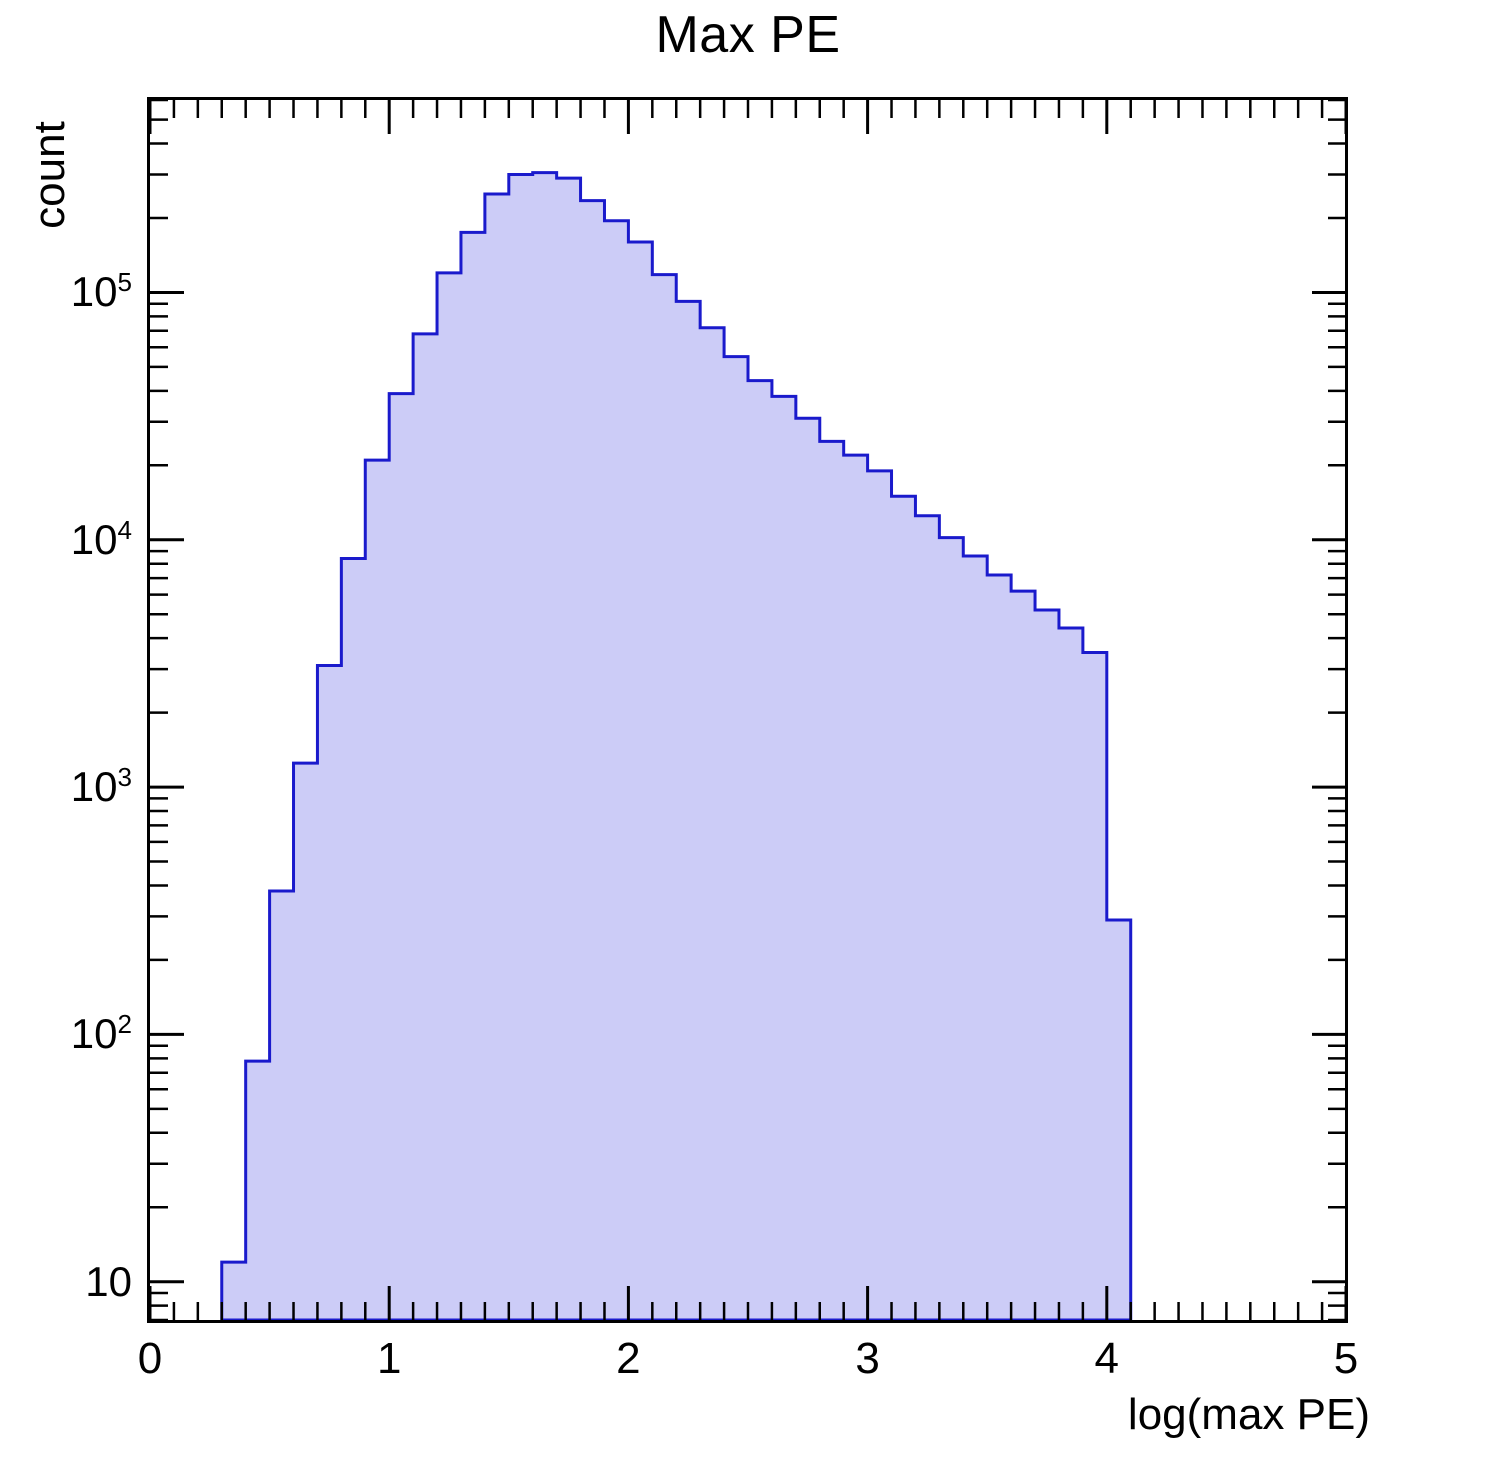 The width and height of the screenshot is (1496, 1472). I want to click on x-tick-label: 2, so click(628, 1358).